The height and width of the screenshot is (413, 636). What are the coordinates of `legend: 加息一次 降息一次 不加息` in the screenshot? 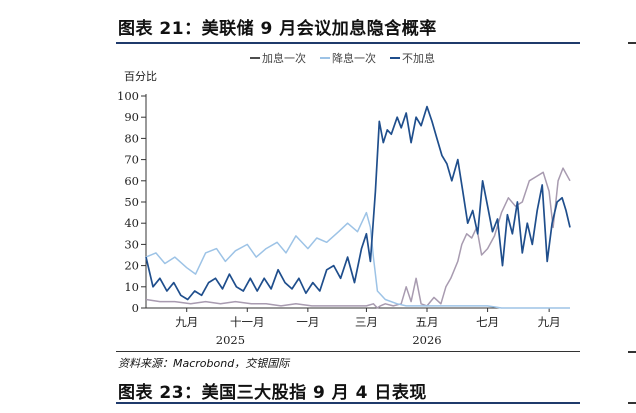 It's located at (342, 58).